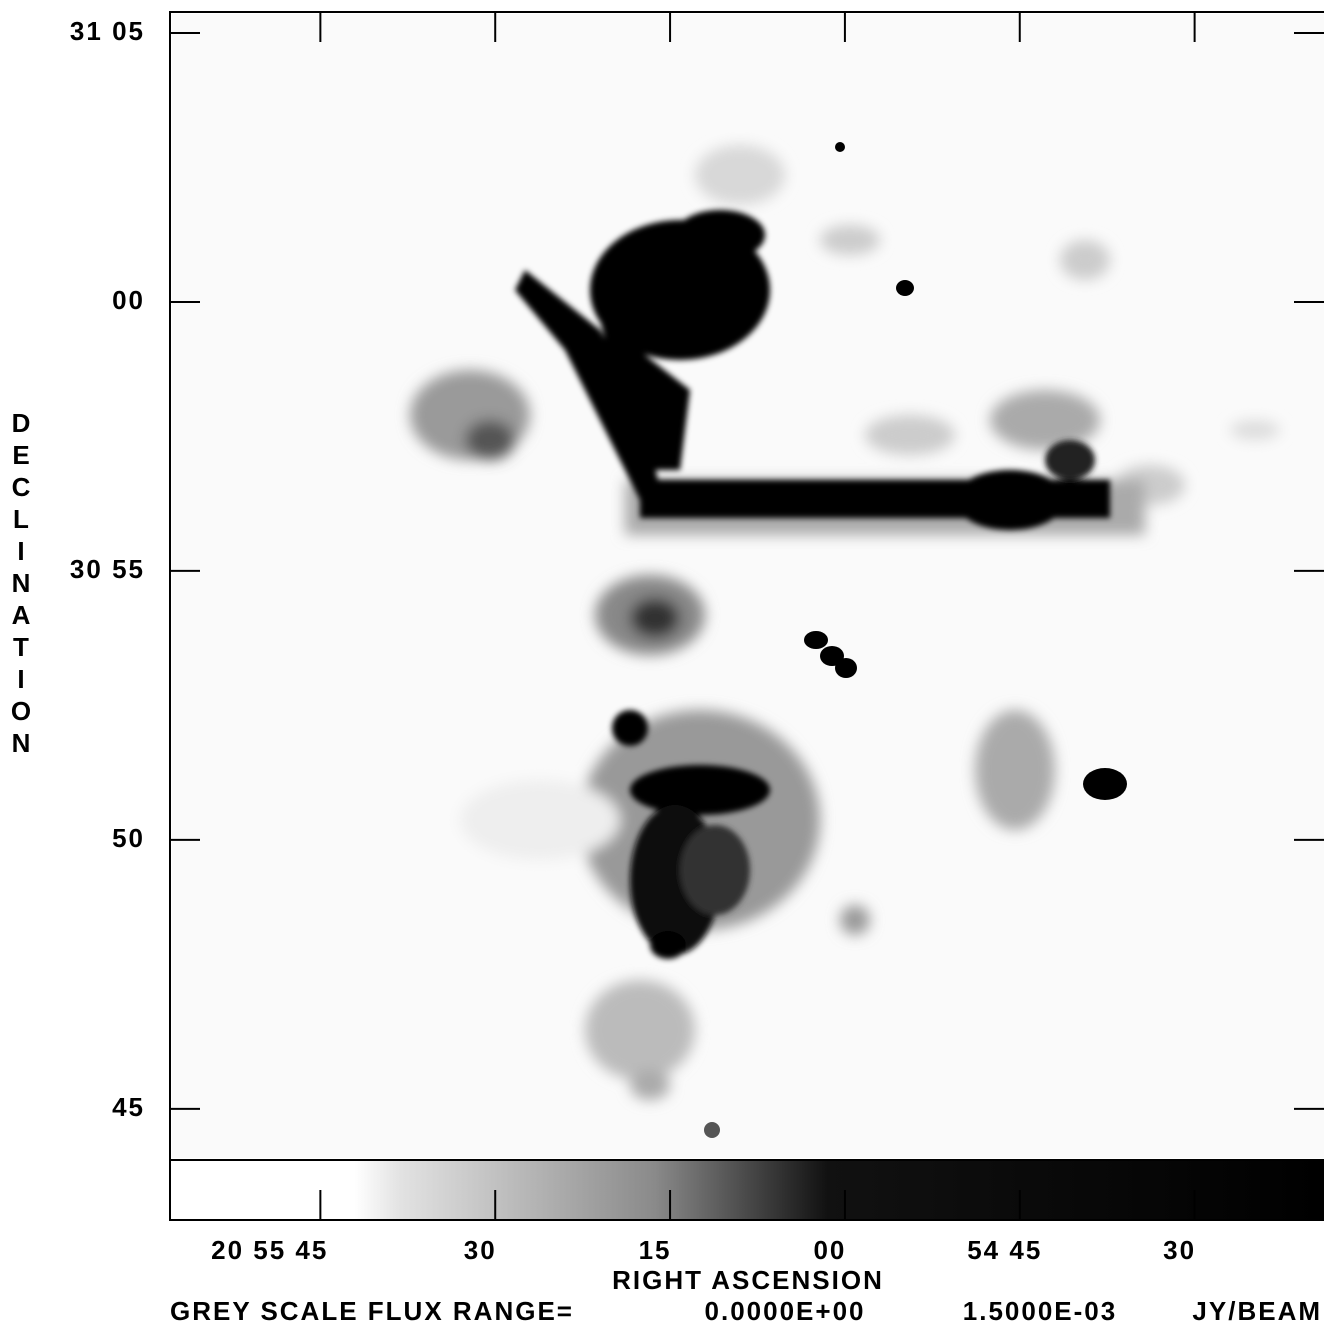  I want to click on y-tick-label: 30 55, so click(107, 569).